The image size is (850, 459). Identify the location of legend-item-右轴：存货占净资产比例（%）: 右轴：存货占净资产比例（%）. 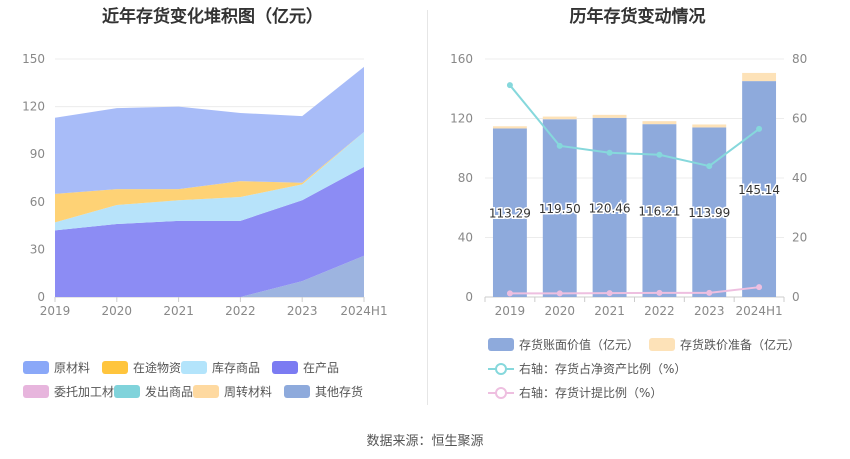
(587, 368).